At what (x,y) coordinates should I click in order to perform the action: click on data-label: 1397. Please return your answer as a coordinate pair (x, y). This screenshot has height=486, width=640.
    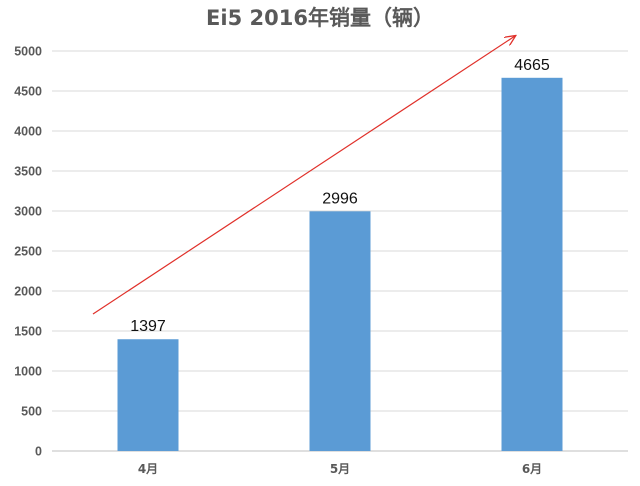
    Looking at the image, I should click on (148, 326).